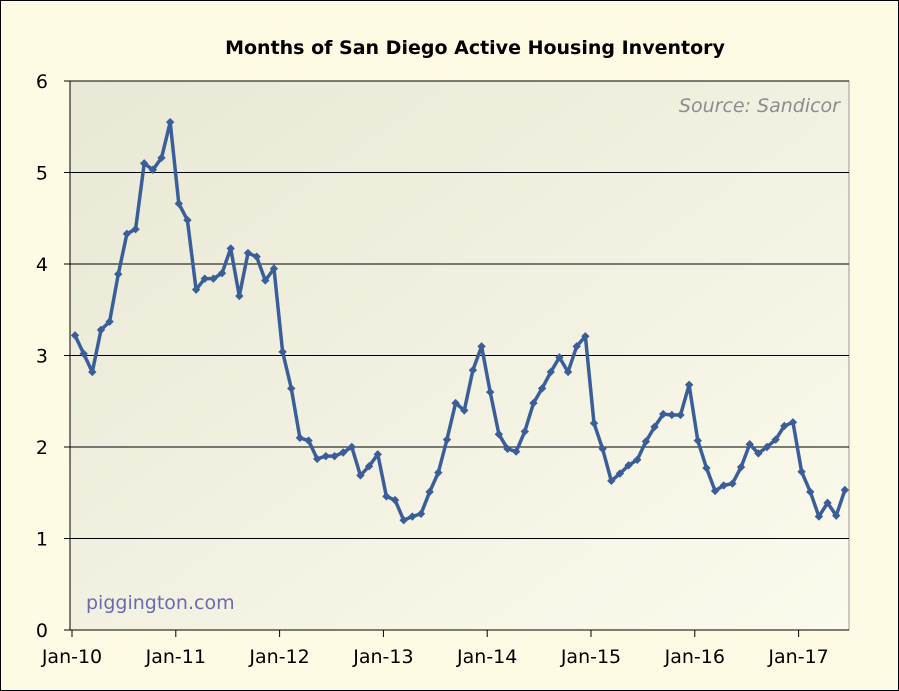  I want to click on x-tick-label: Jan-10, so click(71, 657).